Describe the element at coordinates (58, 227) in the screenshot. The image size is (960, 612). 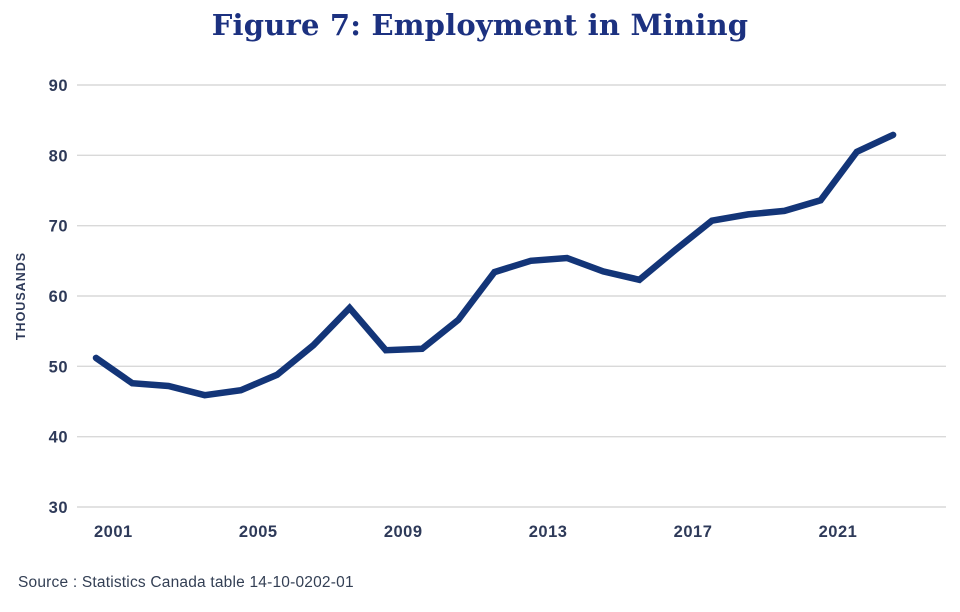
I see `y-tick-label-70: 70` at that location.